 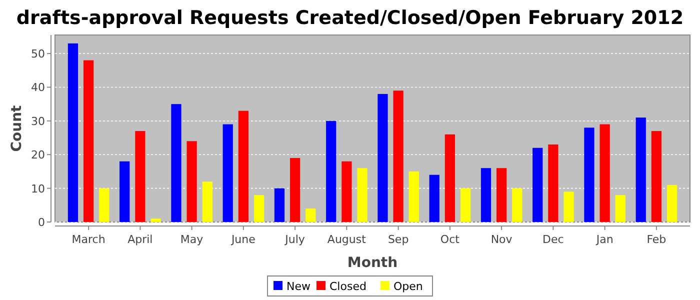 What do you see at coordinates (41, 222) in the screenshot?
I see `y-tick-label: 0` at bounding box center [41, 222].